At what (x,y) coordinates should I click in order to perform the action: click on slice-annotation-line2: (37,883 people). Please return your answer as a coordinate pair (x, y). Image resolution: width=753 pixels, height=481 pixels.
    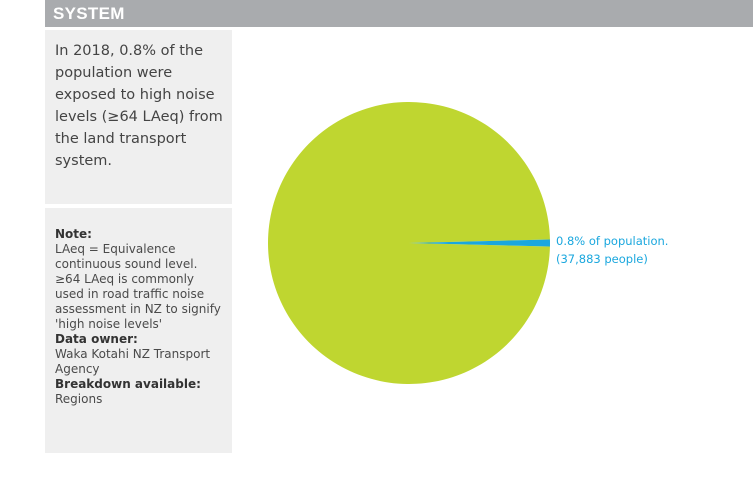
    Looking at the image, I should click on (602, 259).